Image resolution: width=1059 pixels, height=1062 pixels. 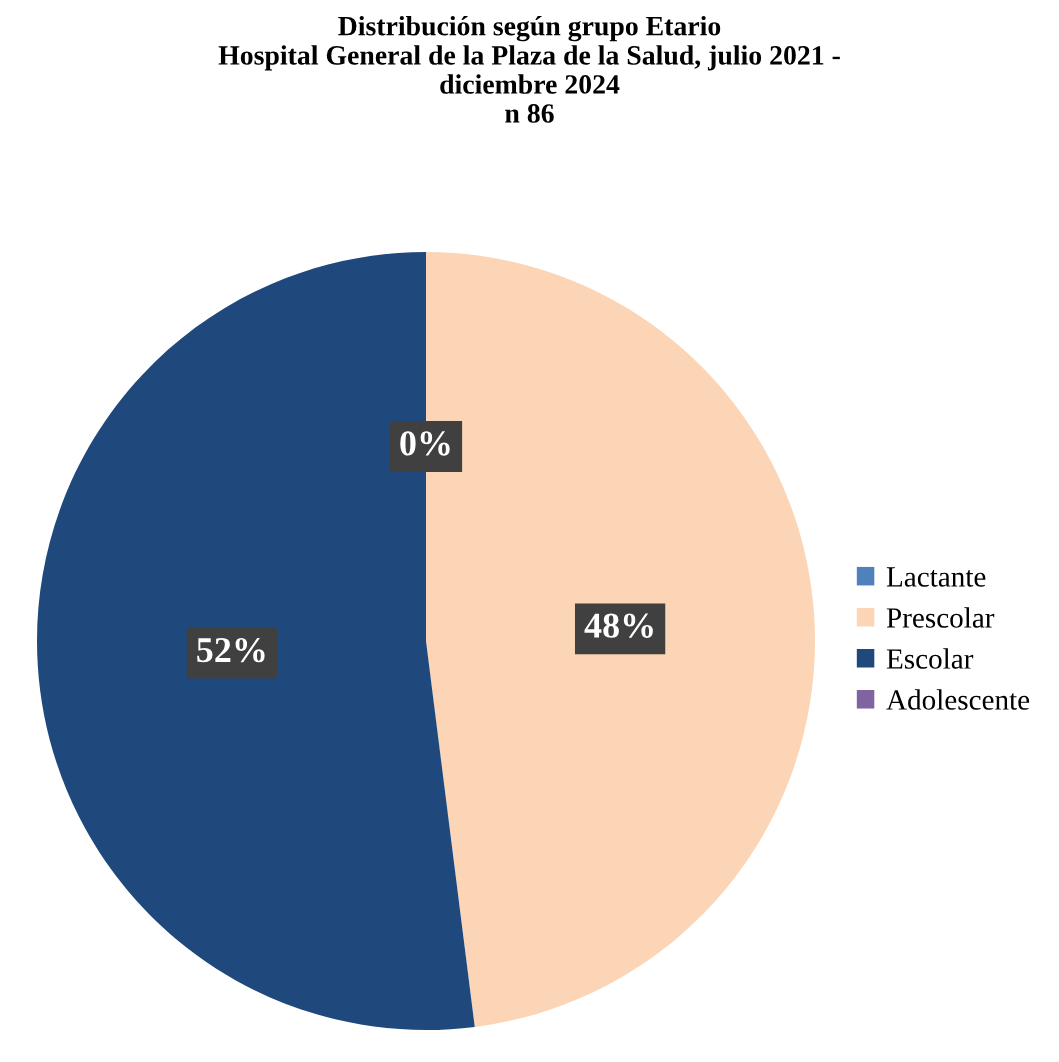 I want to click on legend-label: Prescolar, so click(x=940, y=617).